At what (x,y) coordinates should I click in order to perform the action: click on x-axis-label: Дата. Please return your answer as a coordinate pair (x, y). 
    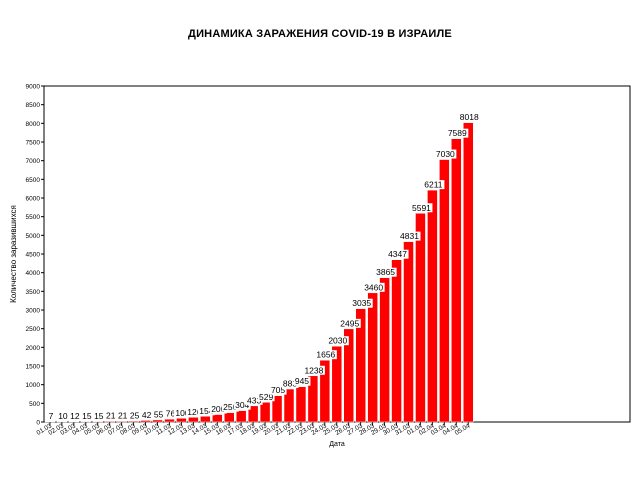
    Looking at the image, I should click on (337, 444).